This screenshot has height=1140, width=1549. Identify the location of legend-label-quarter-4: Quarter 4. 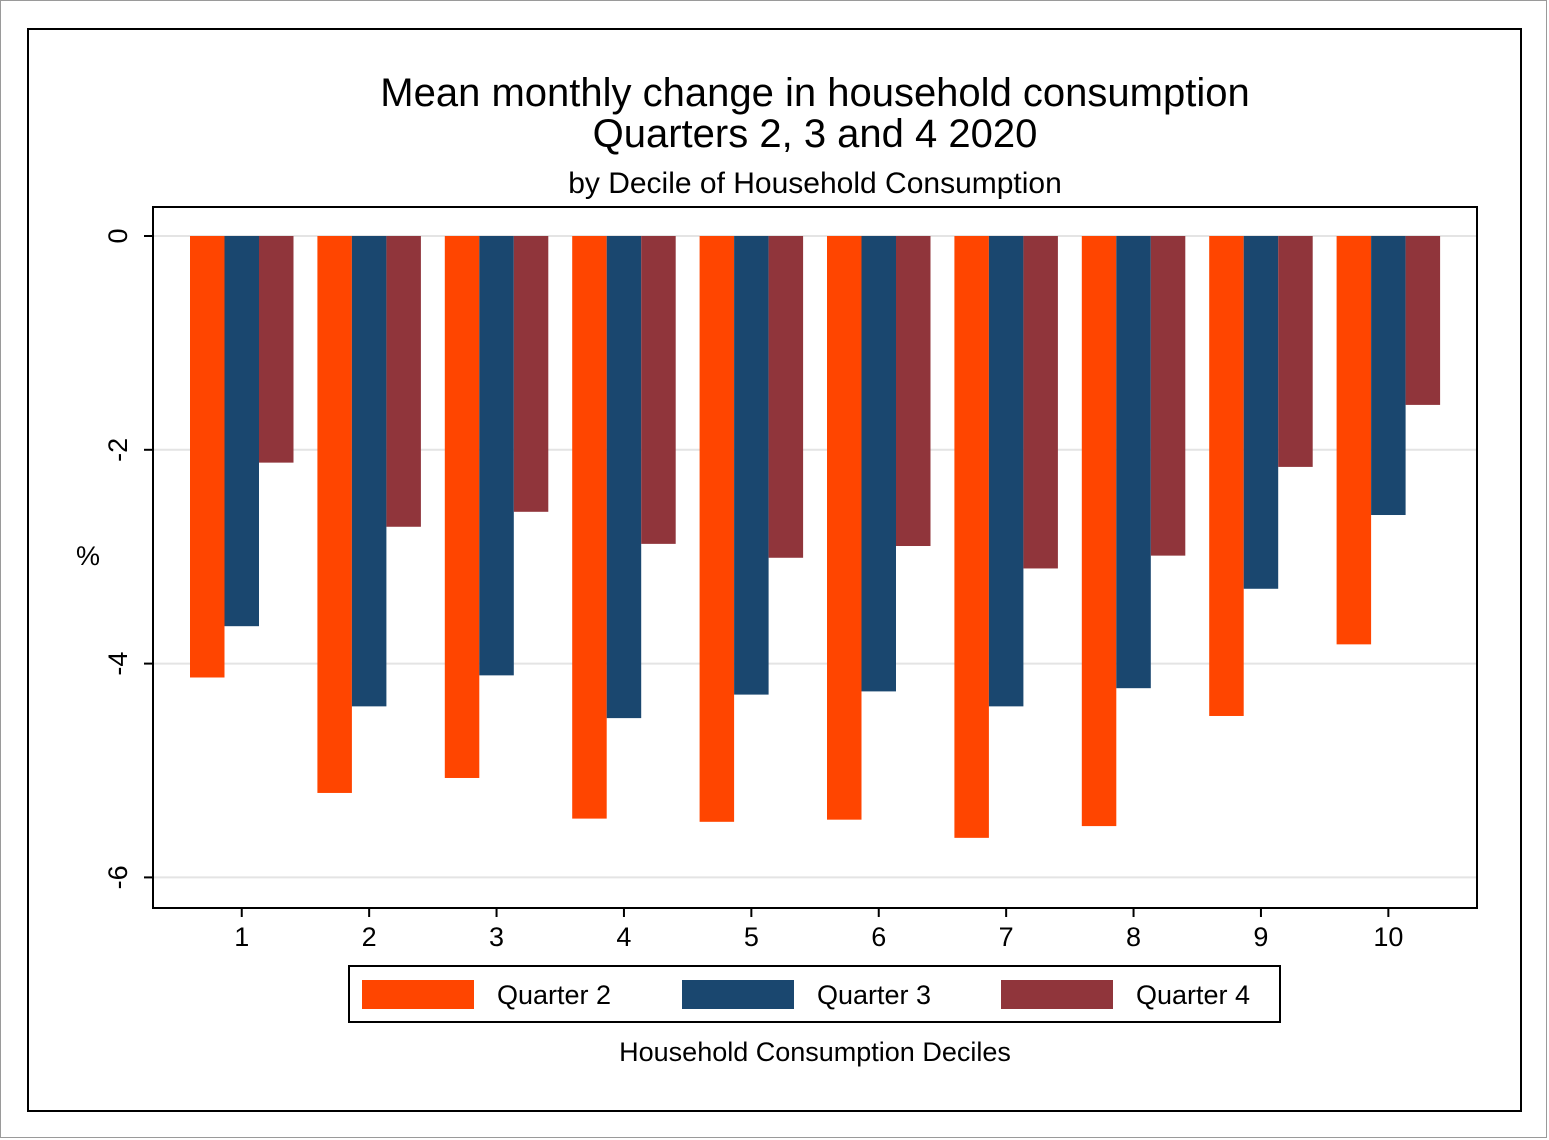
(1193, 995).